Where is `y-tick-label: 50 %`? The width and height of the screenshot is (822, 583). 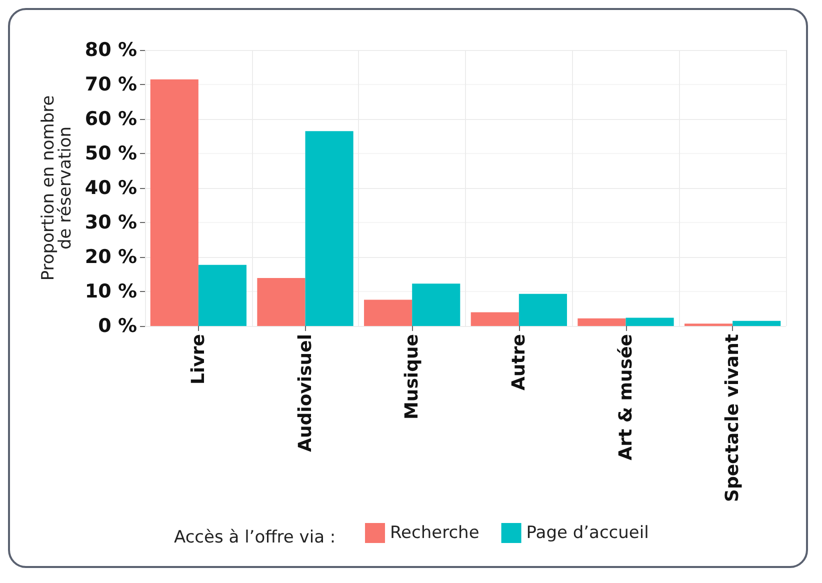
y-tick-label: 50 % is located at coordinates (110, 153).